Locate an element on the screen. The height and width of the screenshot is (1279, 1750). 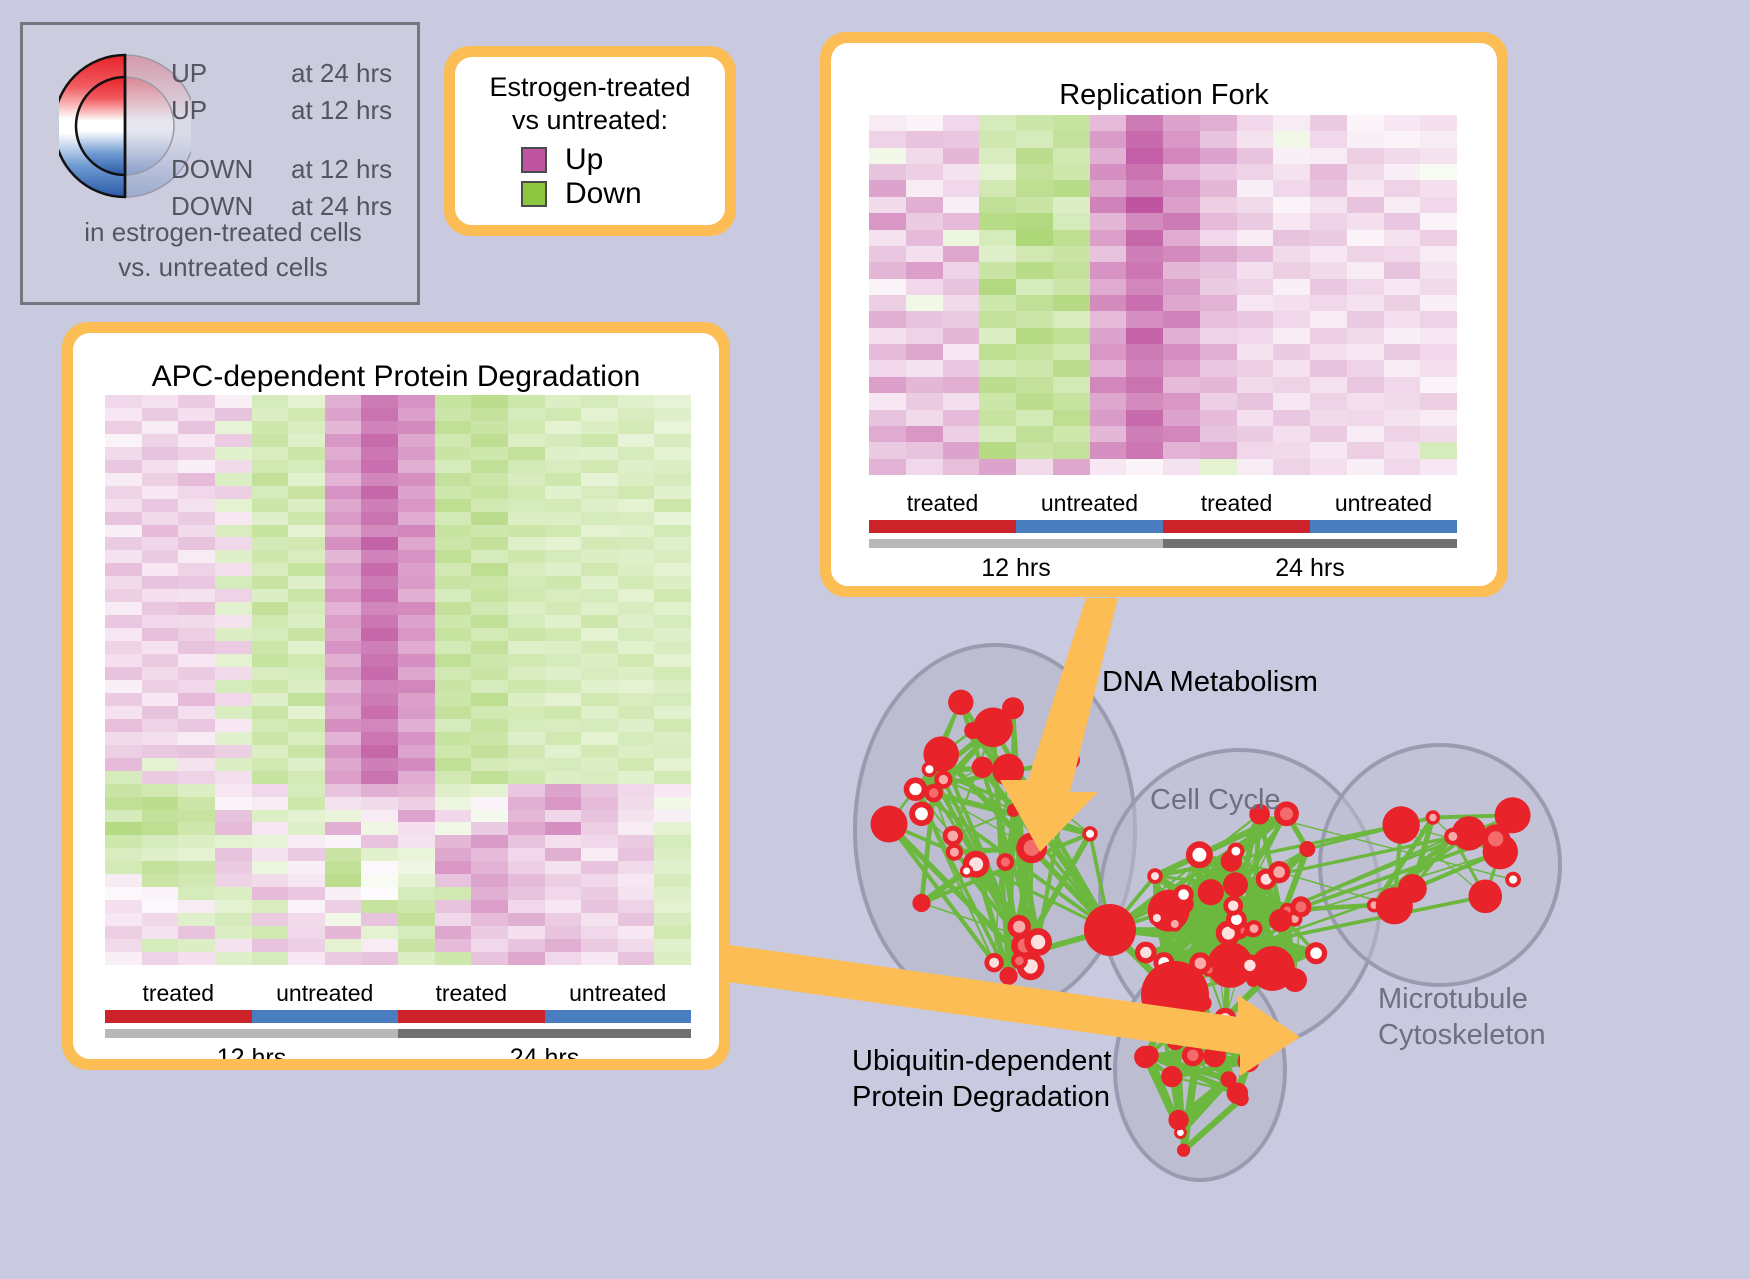
apc-degradation-axis: treated untreated treated untreated 12 h is located at coordinates (398, 1019).